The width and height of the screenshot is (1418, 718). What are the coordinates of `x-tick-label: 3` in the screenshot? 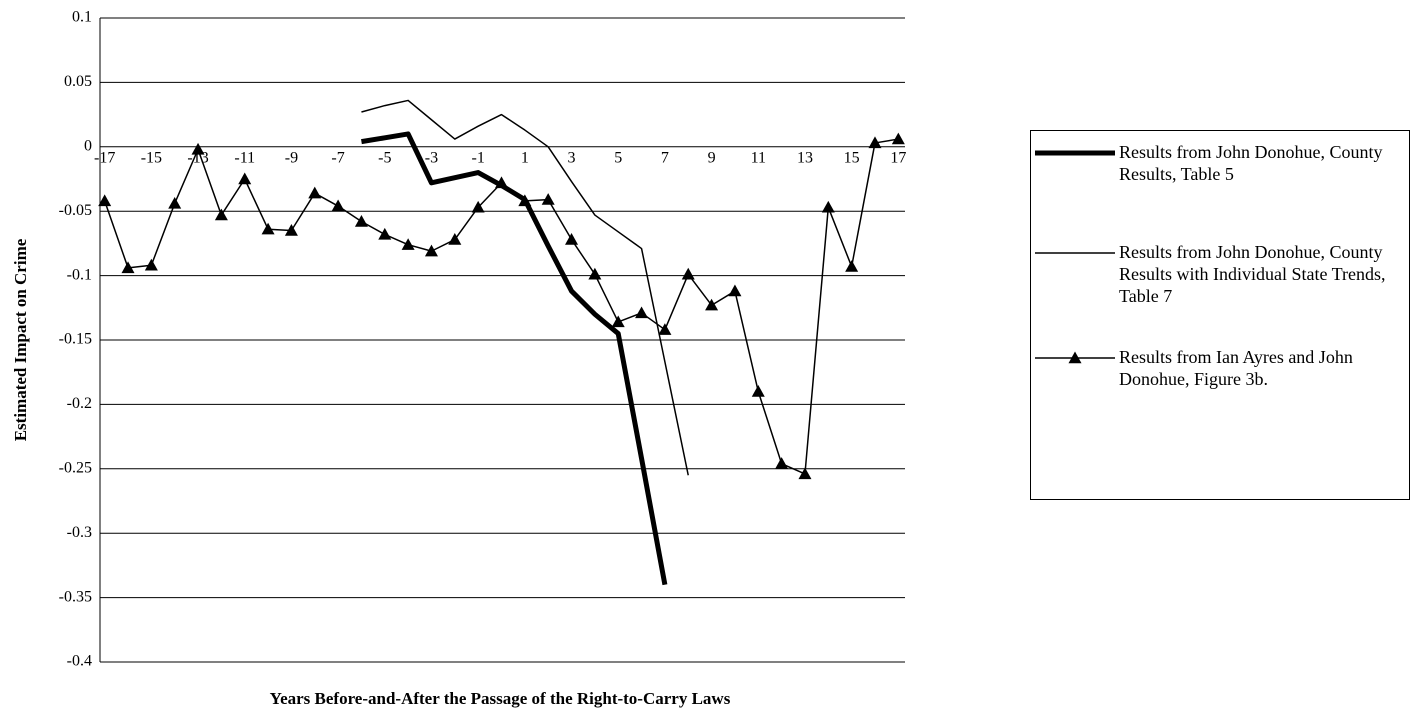 It's located at (572, 157).